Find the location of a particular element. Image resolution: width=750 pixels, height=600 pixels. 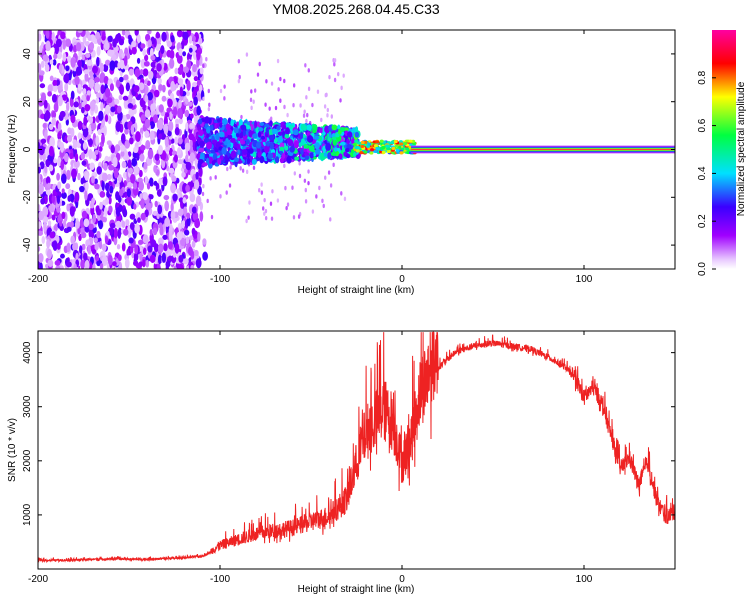

colorbar-gradient is located at coordinates (724, 149).